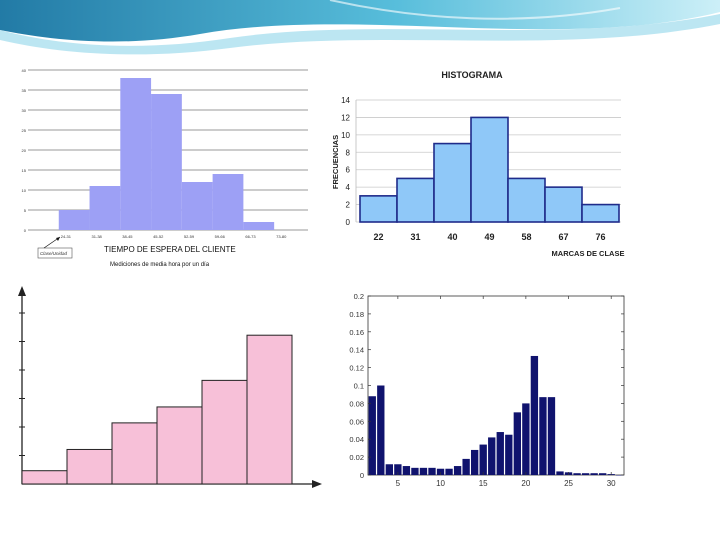 The width and height of the screenshot is (720, 540). What do you see at coordinates (24, 70) in the screenshot?
I see `y-tick-label: 40` at bounding box center [24, 70].